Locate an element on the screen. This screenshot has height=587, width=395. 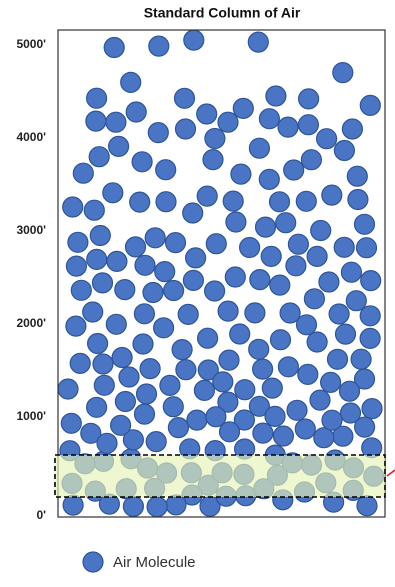
legend-swatch is located at coordinates (93, 562).